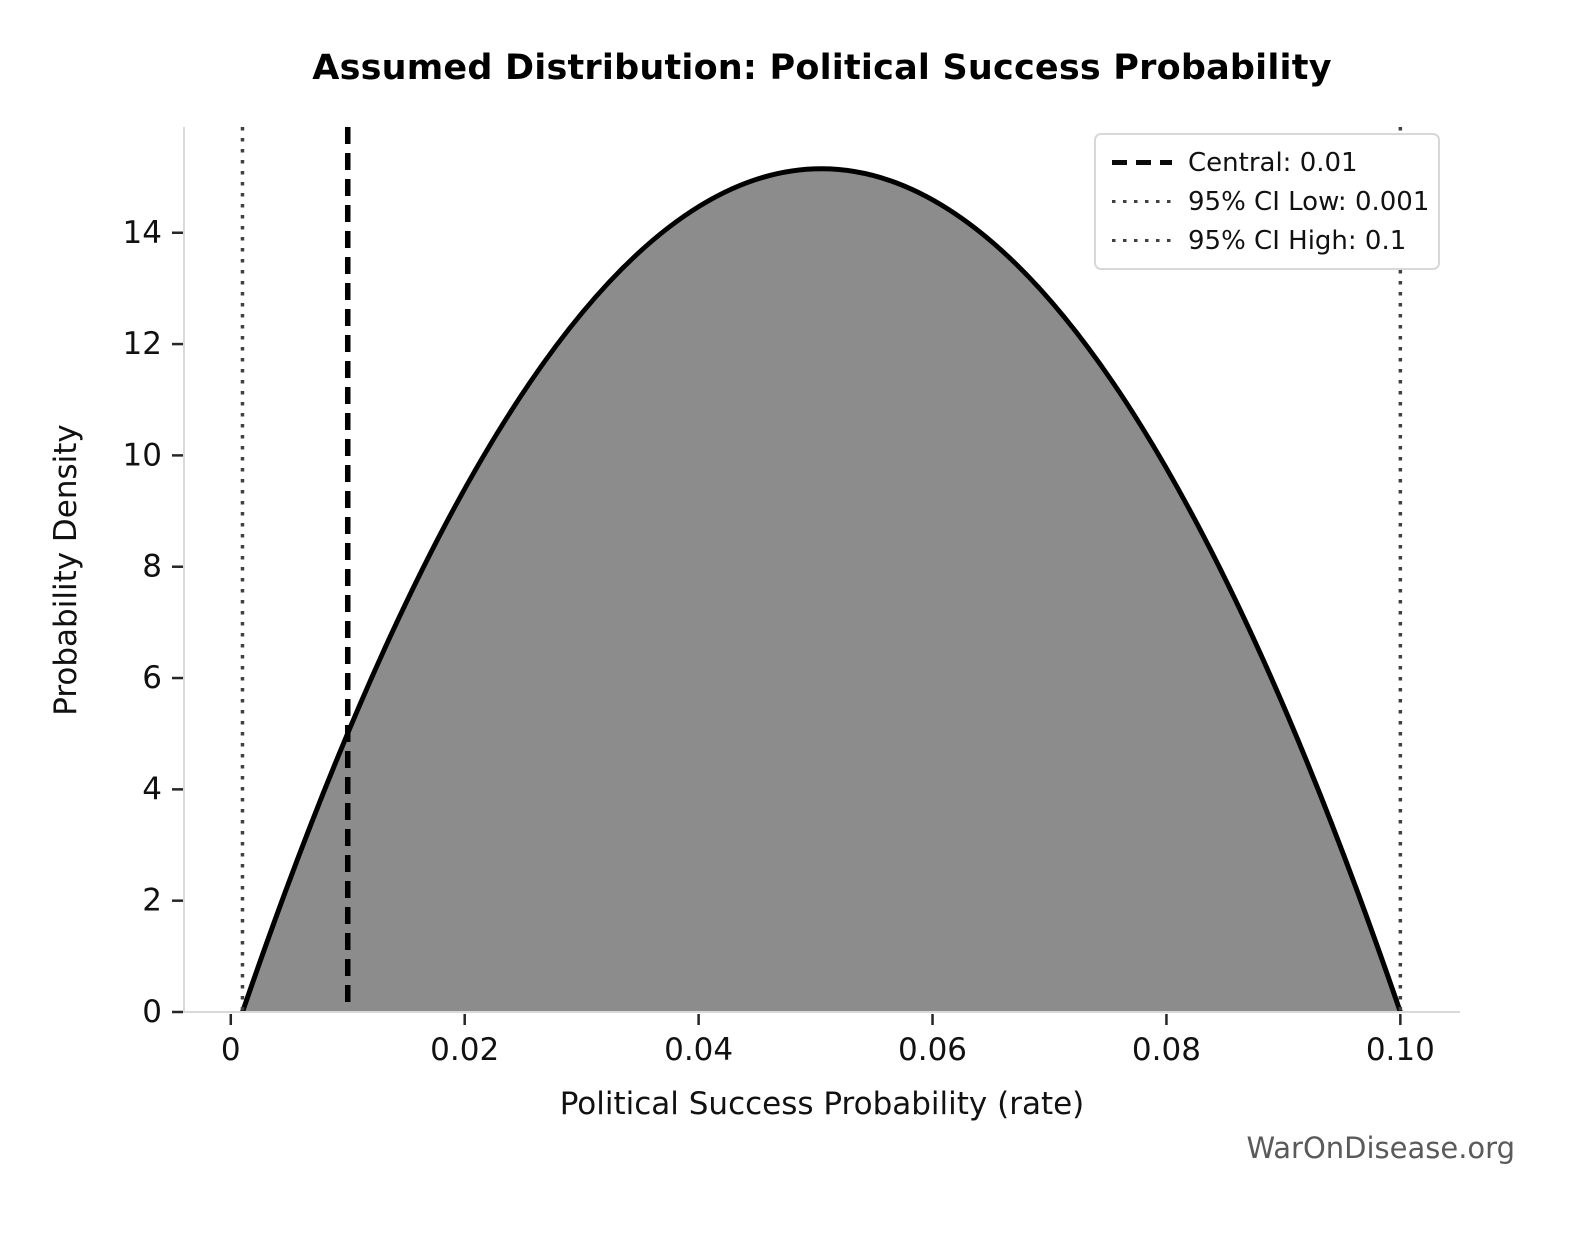 The width and height of the screenshot is (1583, 1234). Describe the element at coordinates (142, 233) in the screenshot. I see `y-tick-label: 14` at that location.